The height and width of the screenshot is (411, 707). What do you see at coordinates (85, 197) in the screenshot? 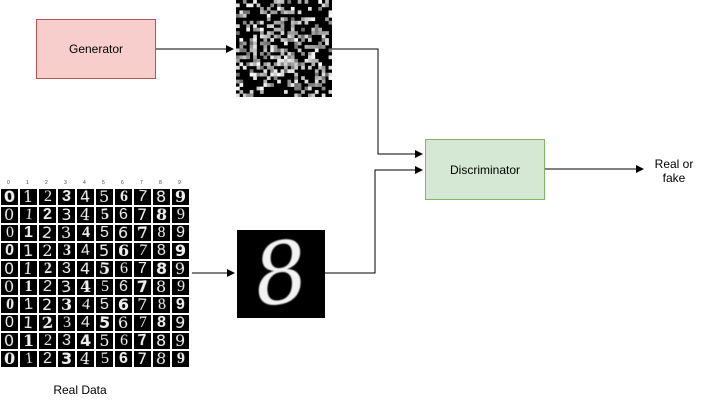
I see `grid-digit-cell: 4` at bounding box center [85, 197].